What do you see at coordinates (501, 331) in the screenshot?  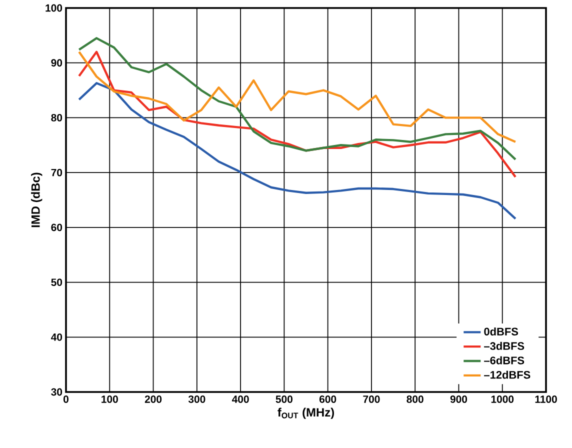 I see `legend-label: 0dBFS` at bounding box center [501, 331].